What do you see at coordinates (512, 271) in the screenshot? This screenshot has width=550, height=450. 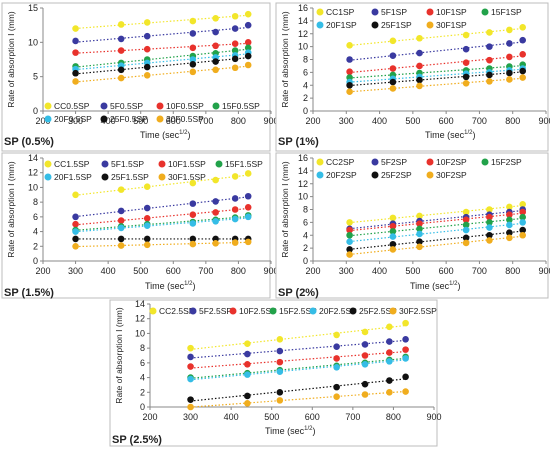 I see `x-tick-label: 800` at bounding box center [512, 271].